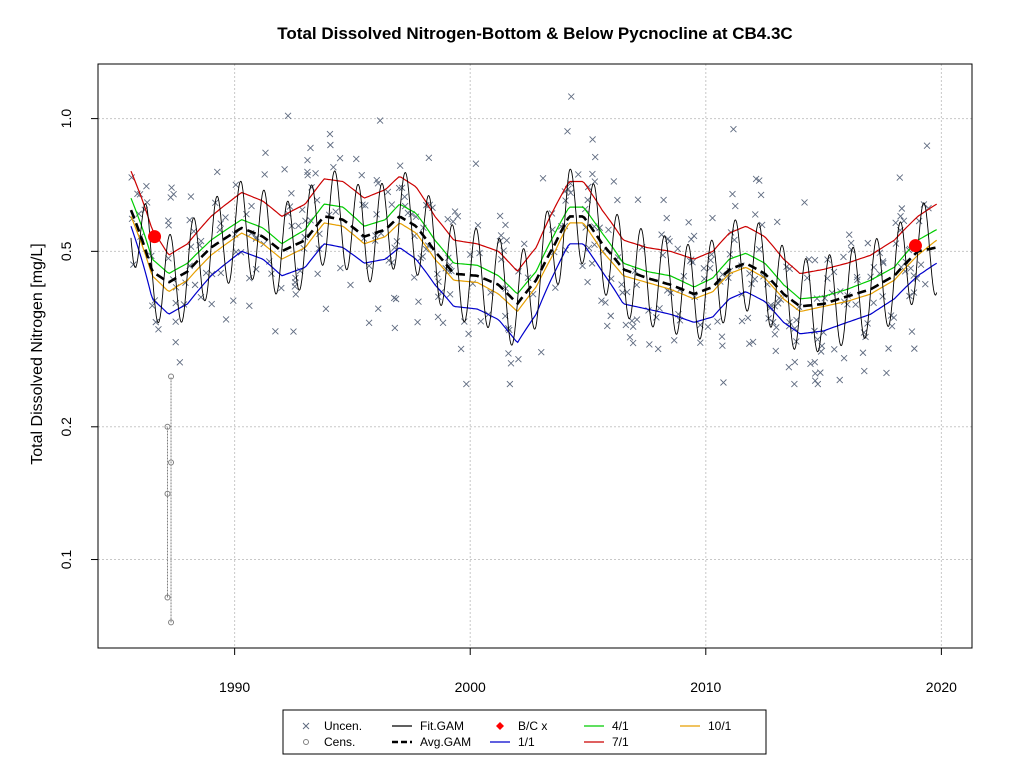 Image resolution: width=1024 pixels, height=768 pixels. What do you see at coordinates (532, 726) in the screenshot?
I see `legend-label: B/C x` at bounding box center [532, 726].